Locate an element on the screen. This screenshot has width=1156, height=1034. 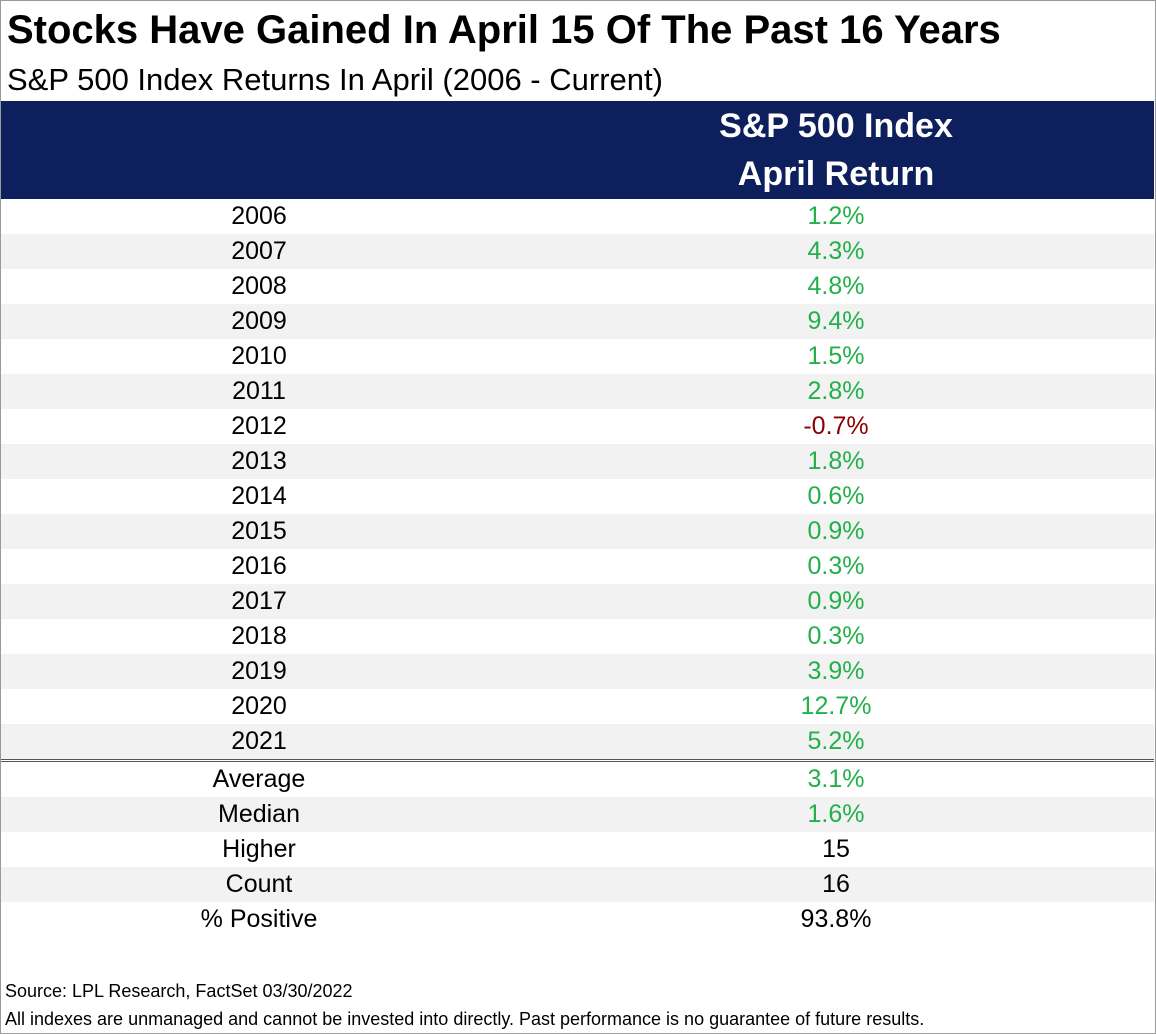
summary-value-cell: 16 is located at coordinates (836, 884).